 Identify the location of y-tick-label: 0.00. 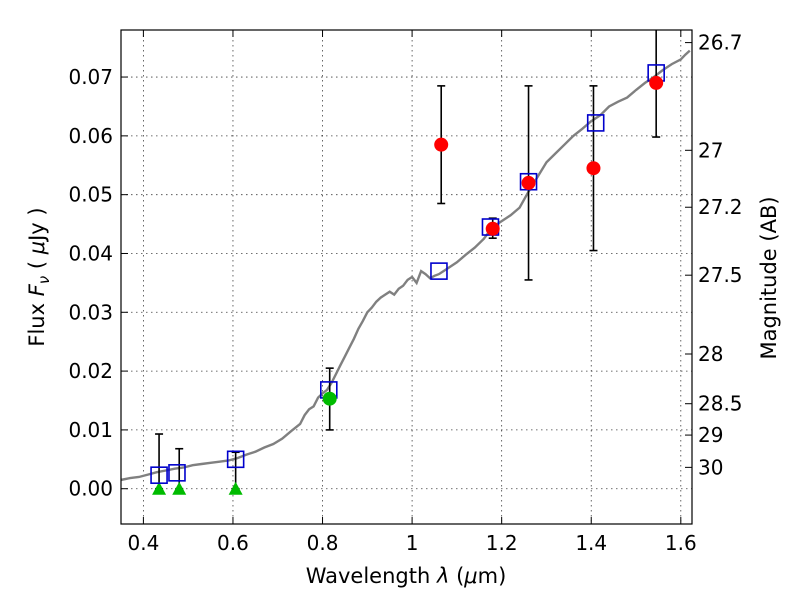
(90, 489).